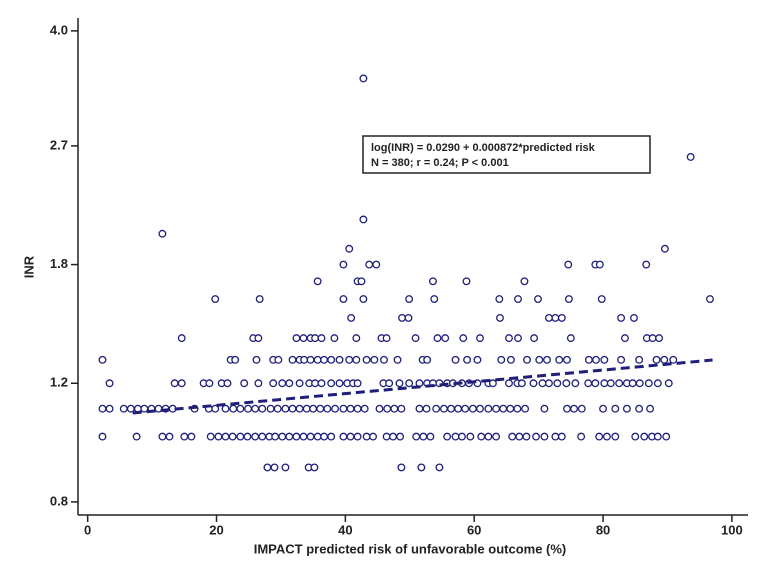 Image resolution: width=757 pixels, height=565 pixels. What do you see at coordinates (28, 266) in the screenshot?
I see `y-axis-label: INR` at bounding box center [28, 266].